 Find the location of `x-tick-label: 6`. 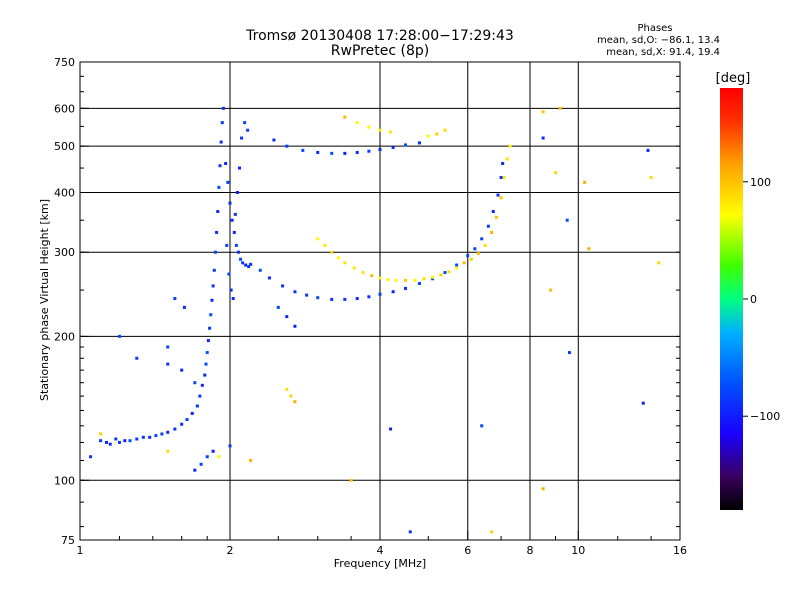

x-tick-label: 6 is located at coordinates (467, 550).